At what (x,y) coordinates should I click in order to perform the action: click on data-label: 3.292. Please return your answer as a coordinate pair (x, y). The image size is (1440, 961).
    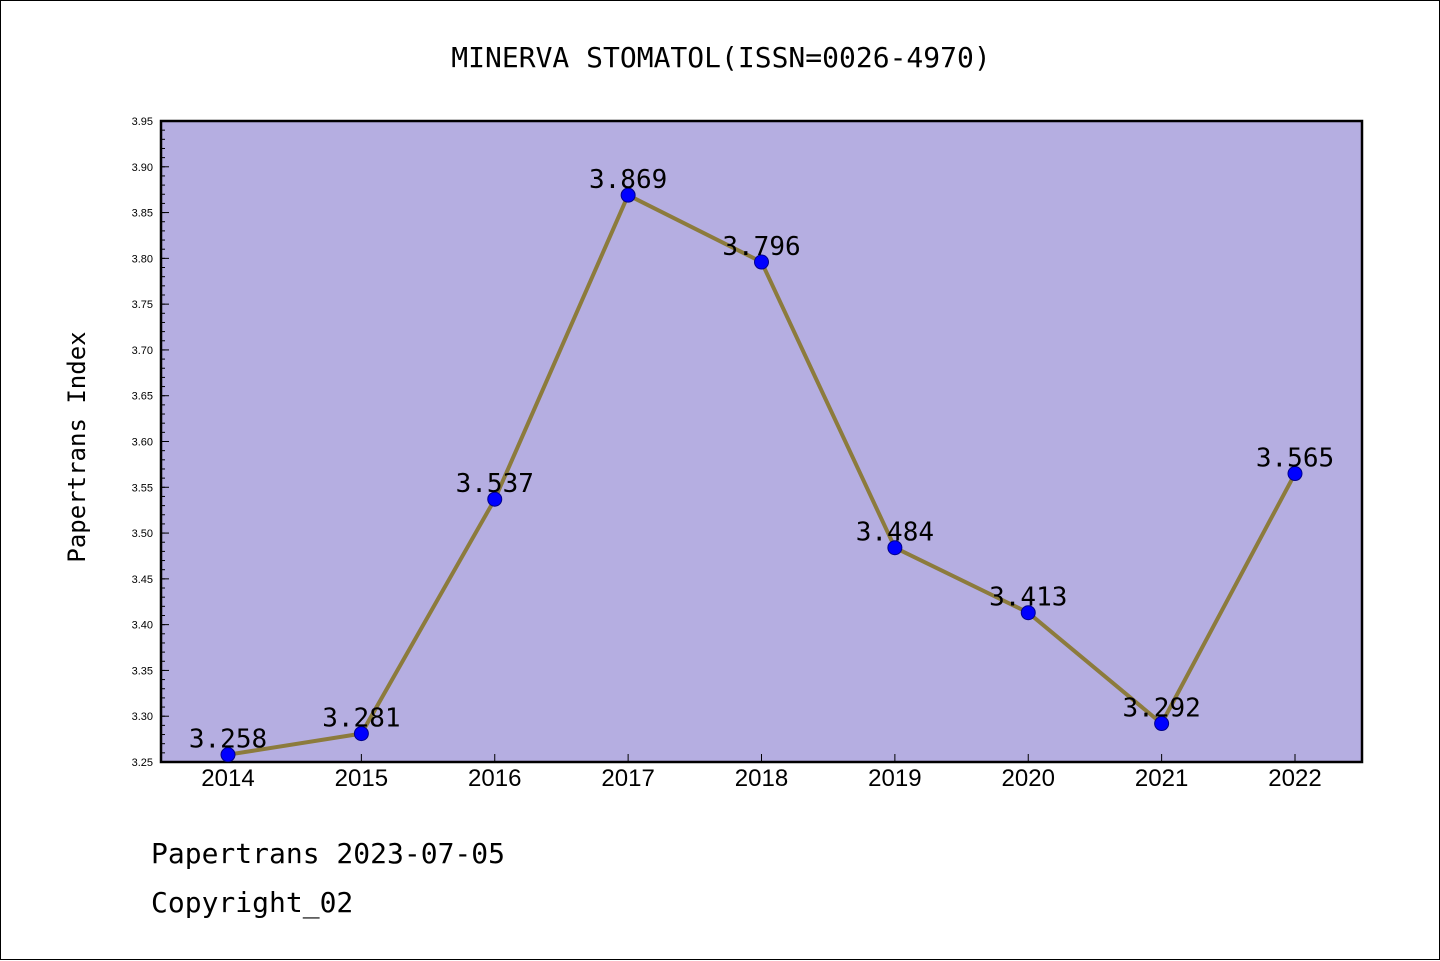
    Looking at the image, I should click on (1161, 709).